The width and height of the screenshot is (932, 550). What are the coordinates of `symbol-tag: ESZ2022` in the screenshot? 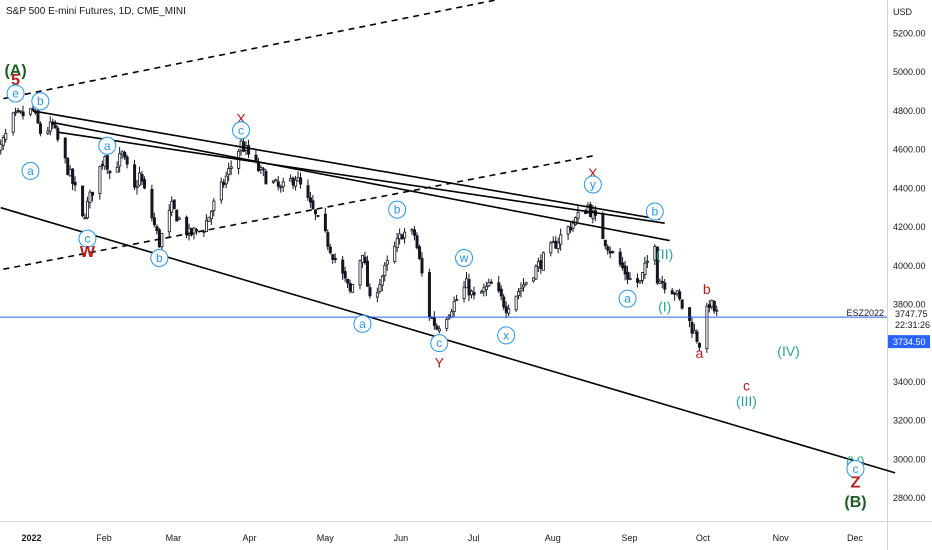 It's located at (865, 313).